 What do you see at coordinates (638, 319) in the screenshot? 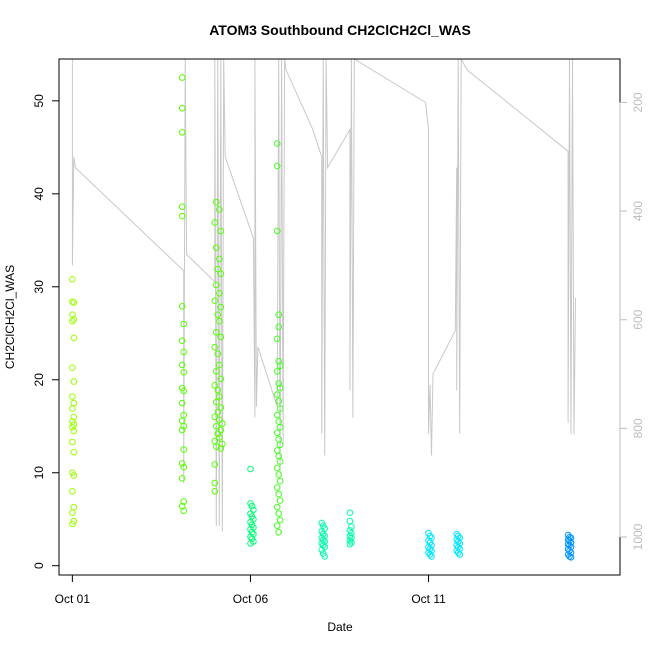
I see `y2-tick-label: 600` at bounding box center [638, 319].